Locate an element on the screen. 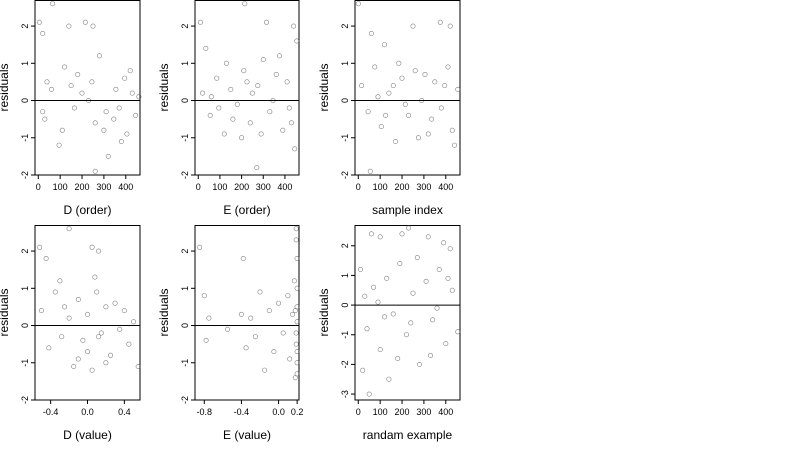  x-tick-label: -0.4 is located at coordinates (242, 412).